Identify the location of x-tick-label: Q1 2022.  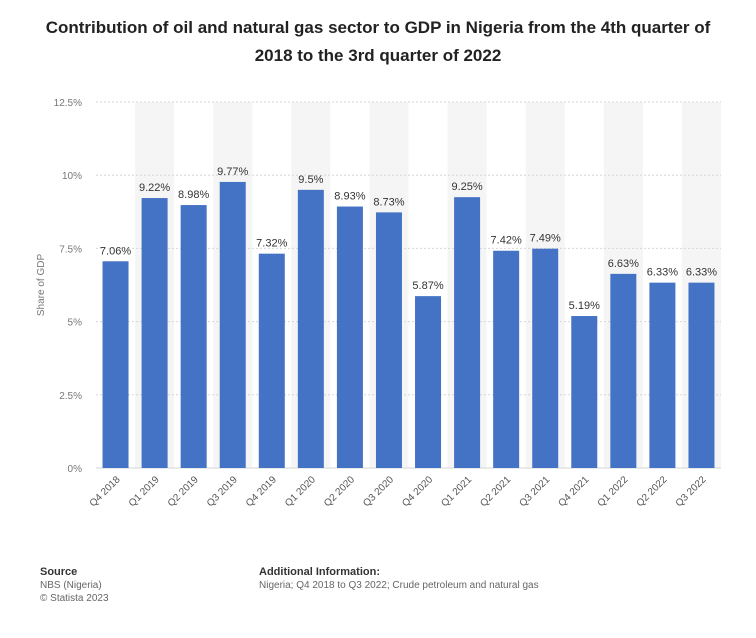
(613, 491).